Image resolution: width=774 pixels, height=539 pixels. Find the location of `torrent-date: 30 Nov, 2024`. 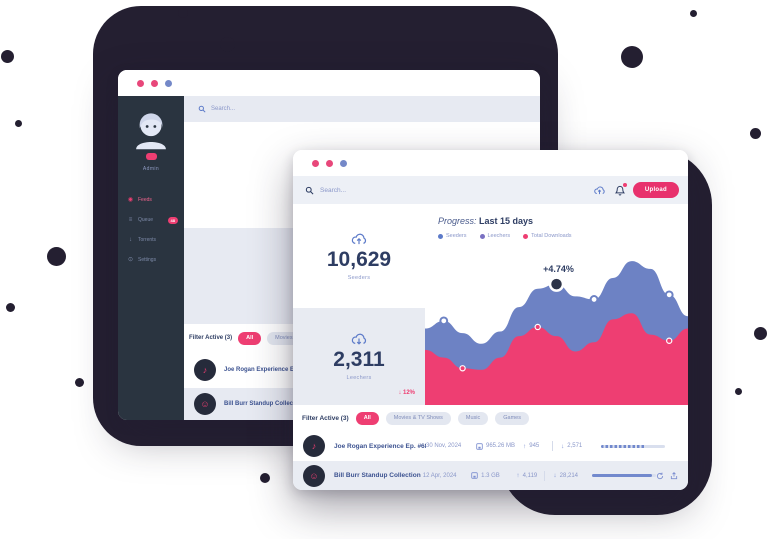

torrent-date: 30 Nov, 2024 is located at coordinates (444, 446).